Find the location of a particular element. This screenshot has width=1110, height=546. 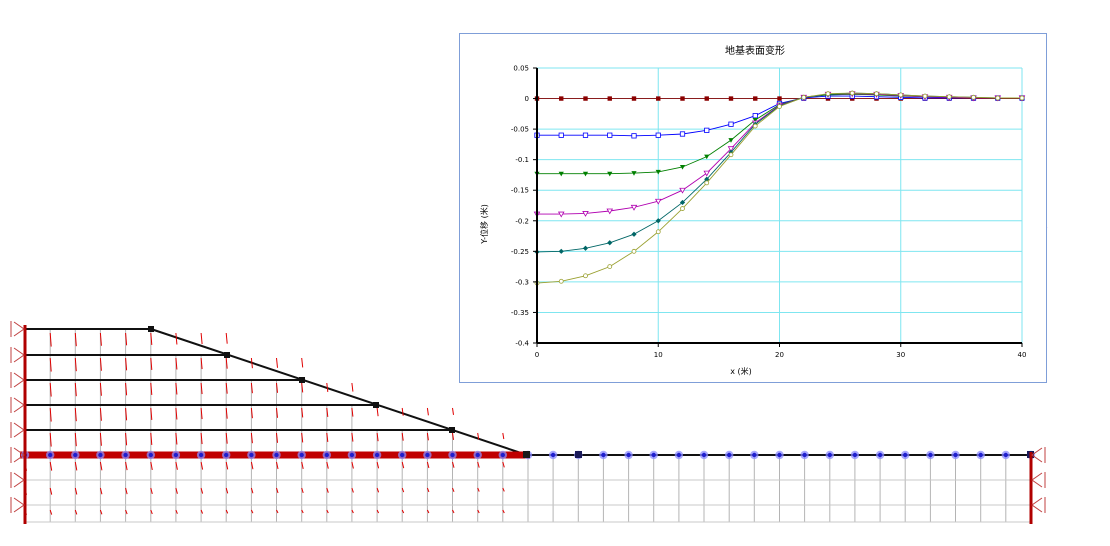

chart-title: 地基表面变形 is located at coordinates (755, 50).